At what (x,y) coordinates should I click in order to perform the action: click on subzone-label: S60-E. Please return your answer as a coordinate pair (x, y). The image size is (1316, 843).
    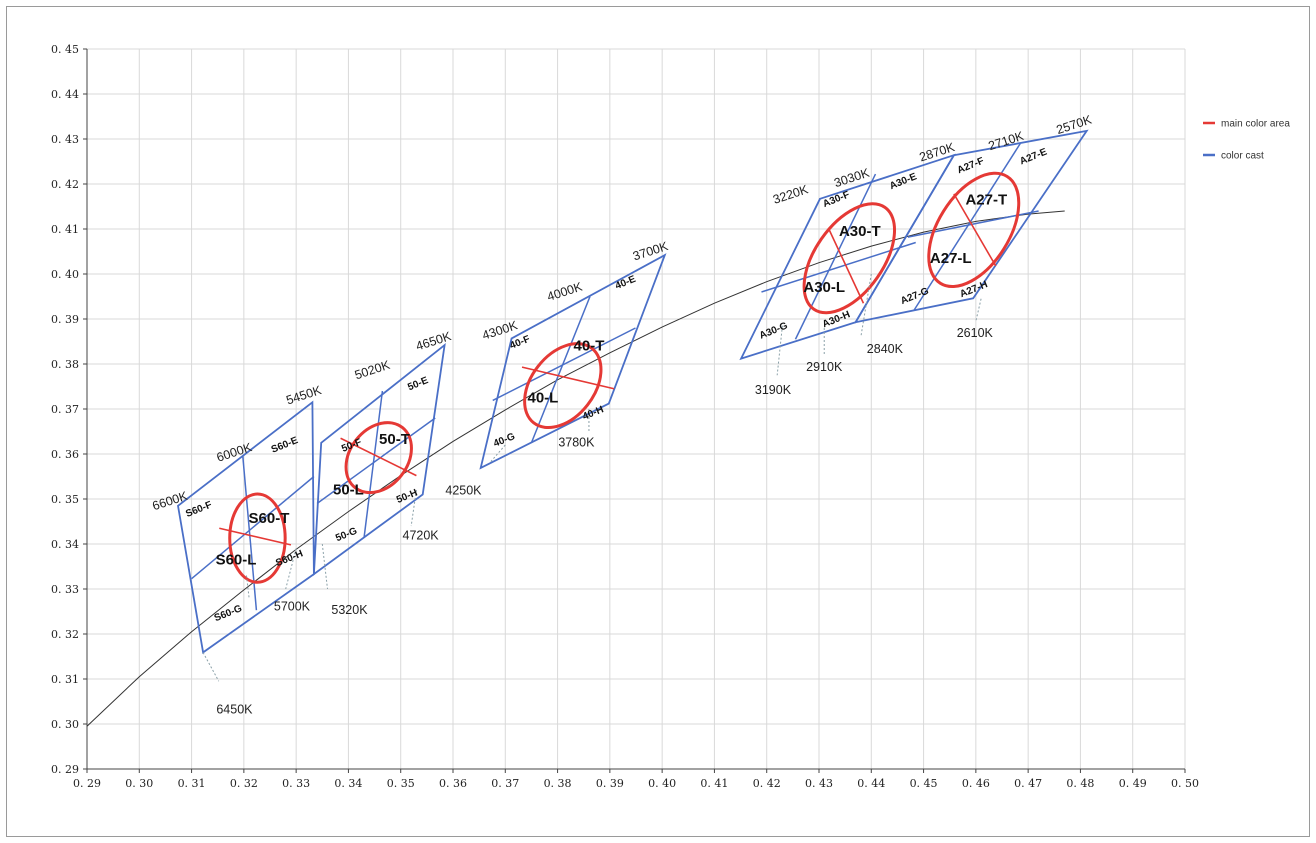
    Looking at the image, I should click on (285, 445).